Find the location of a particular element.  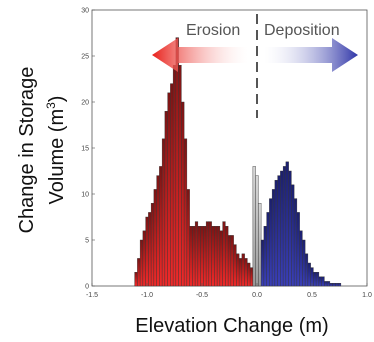

y-axis-title-close: ) is located at coordinates (57, 99).